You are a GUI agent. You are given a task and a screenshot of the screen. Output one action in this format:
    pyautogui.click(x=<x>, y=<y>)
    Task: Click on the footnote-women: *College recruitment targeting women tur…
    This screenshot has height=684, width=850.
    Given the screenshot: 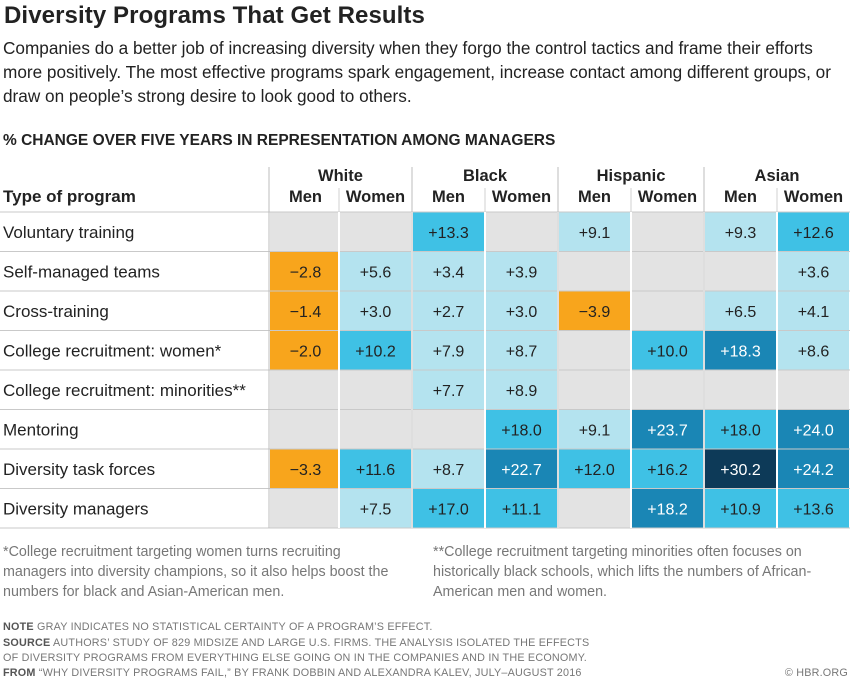 What is the action you would take?
    pyautogui.click(x=196, y=572)
    